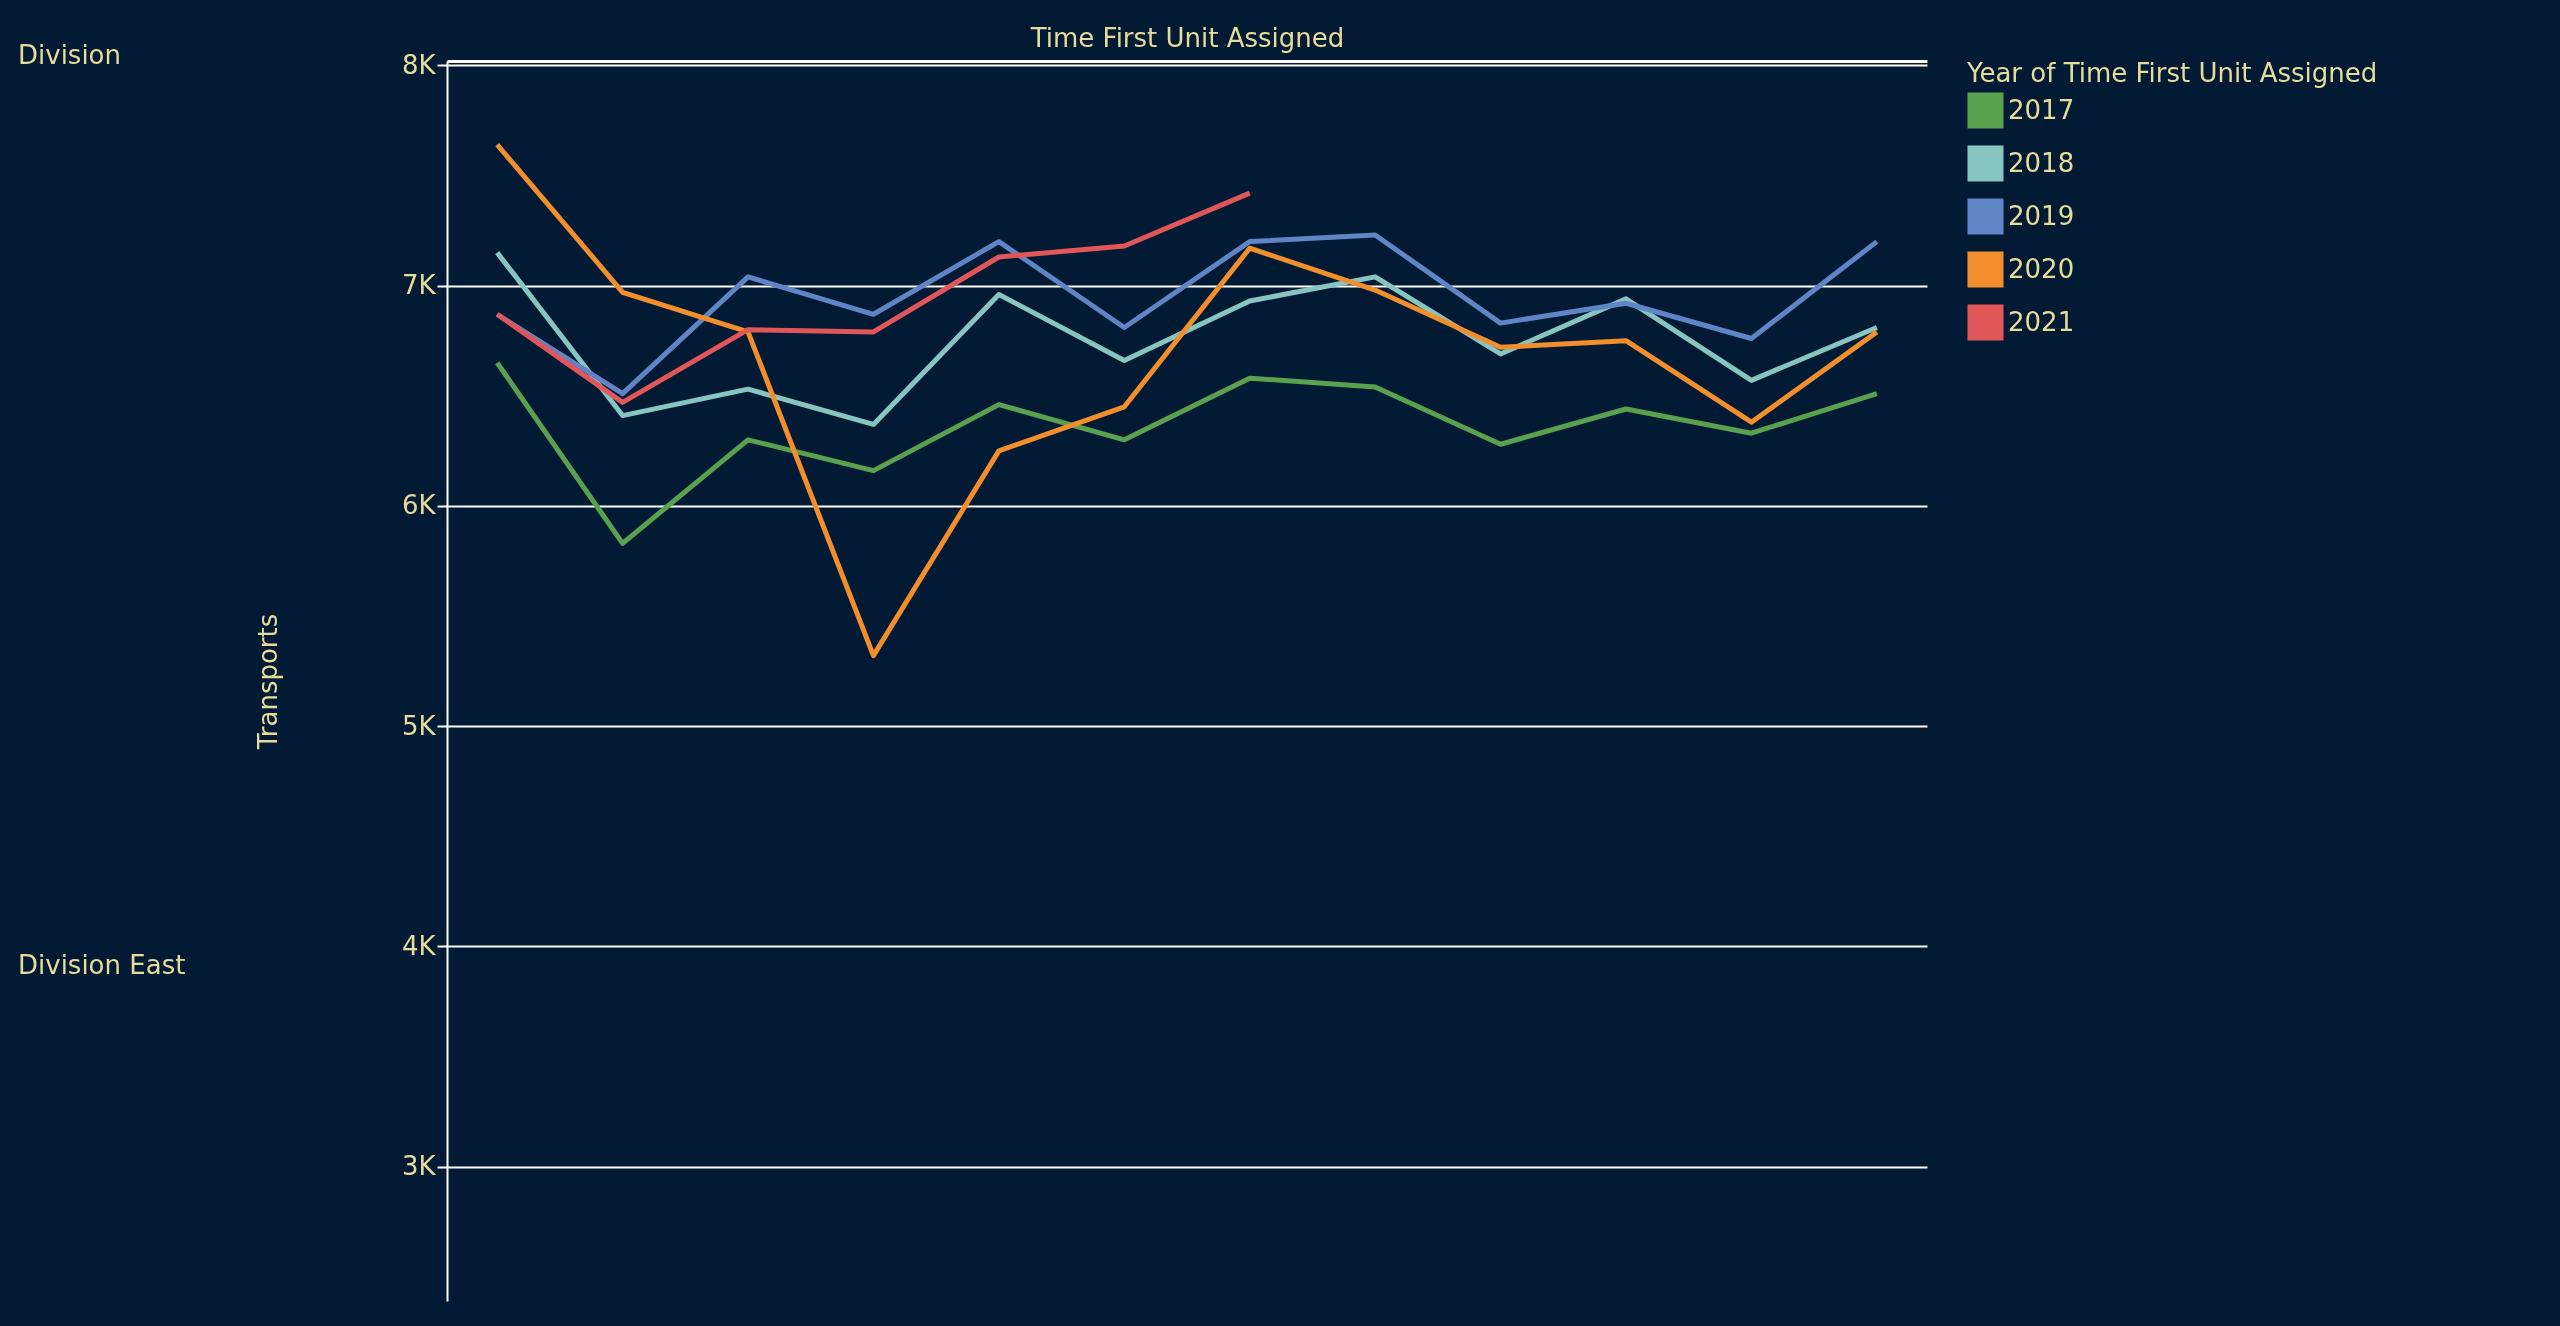 The image size is (2560, 1326). I want to click on y-tick-label: 8K, so click(419, 64).